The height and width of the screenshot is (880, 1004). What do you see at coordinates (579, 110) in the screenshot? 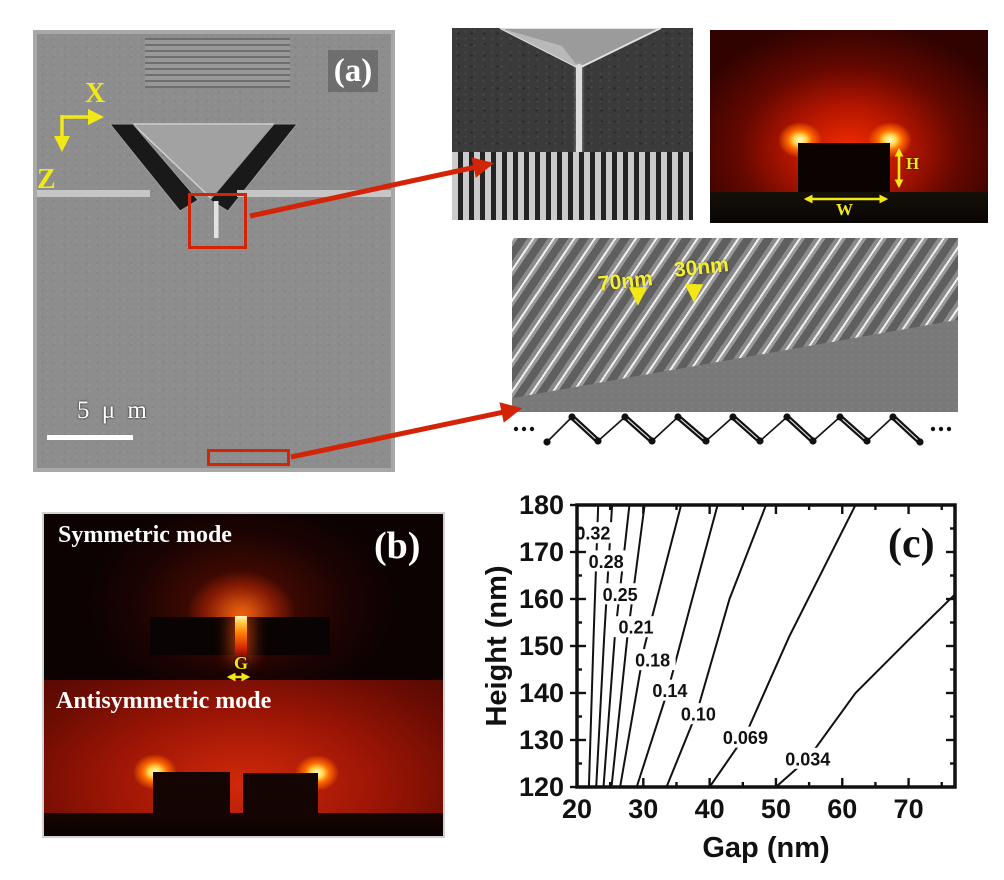
I see `tip-nanowire` at bounding box center [579, 110].